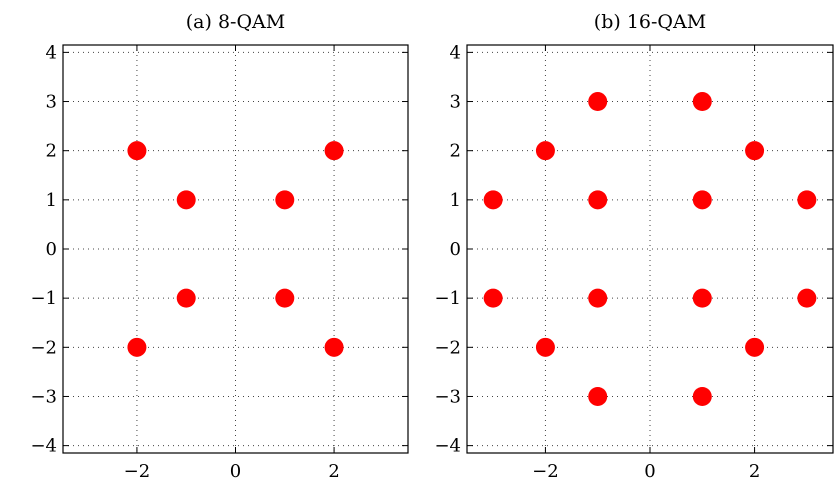  Describe the element at coordinates (650, 22) in the screenshot. I see `chart-title: (b) 16-QAM` at that location.